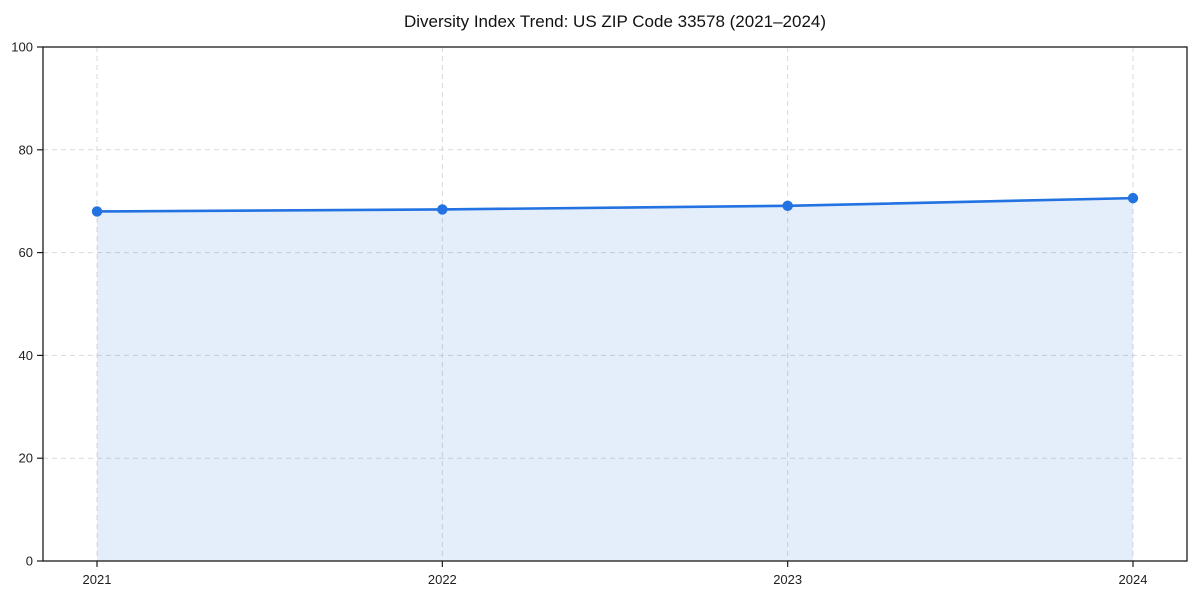 The height and width of the screenshot is (600, 1200). I want to click on y-tick-label: 80, so click(26, 149).